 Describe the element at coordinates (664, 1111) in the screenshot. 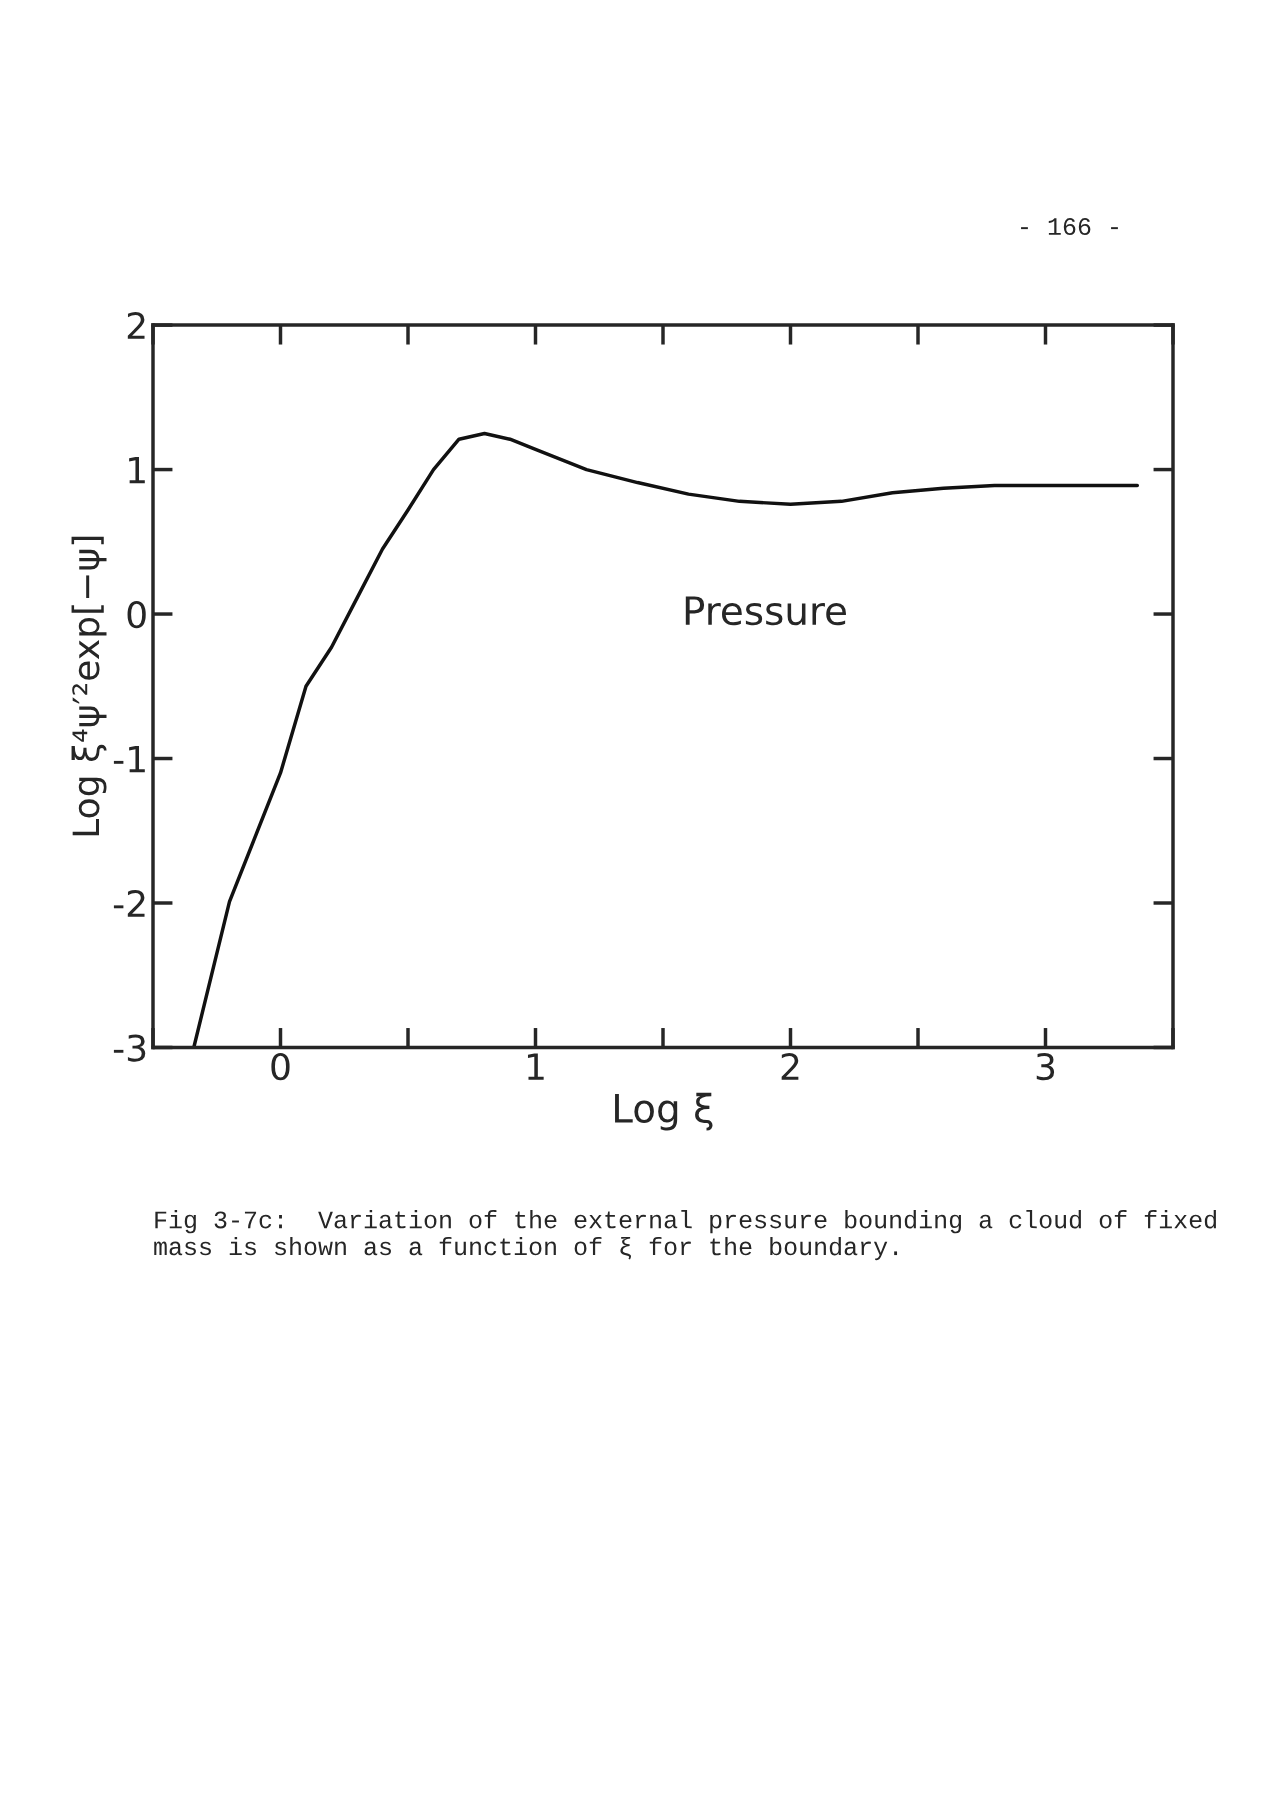

I see `x-axis-title: Log ξ` at that location.